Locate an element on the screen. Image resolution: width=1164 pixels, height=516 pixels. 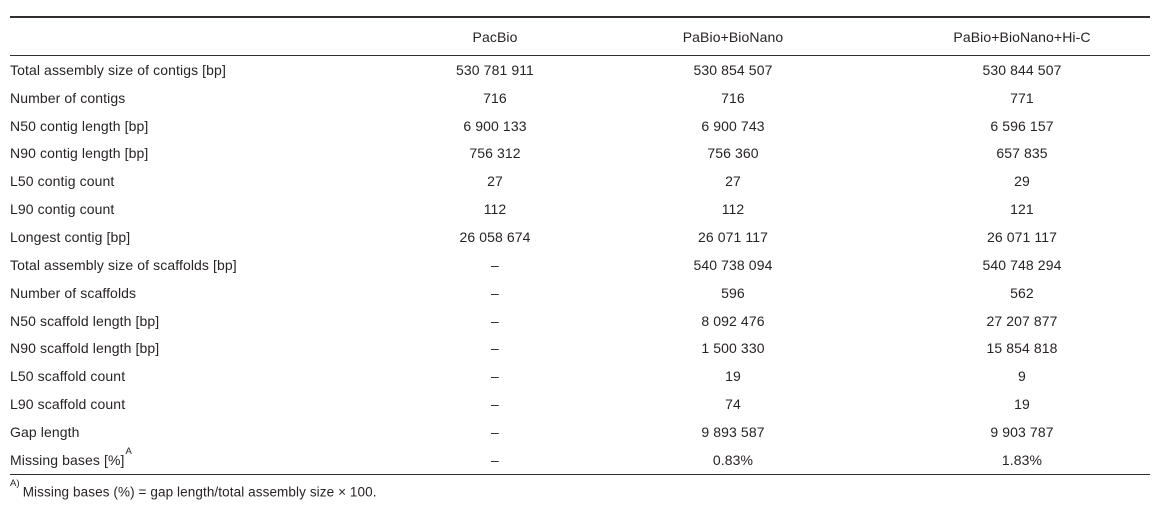
row-label: Number of contigs is located at coordinates (68, 97).